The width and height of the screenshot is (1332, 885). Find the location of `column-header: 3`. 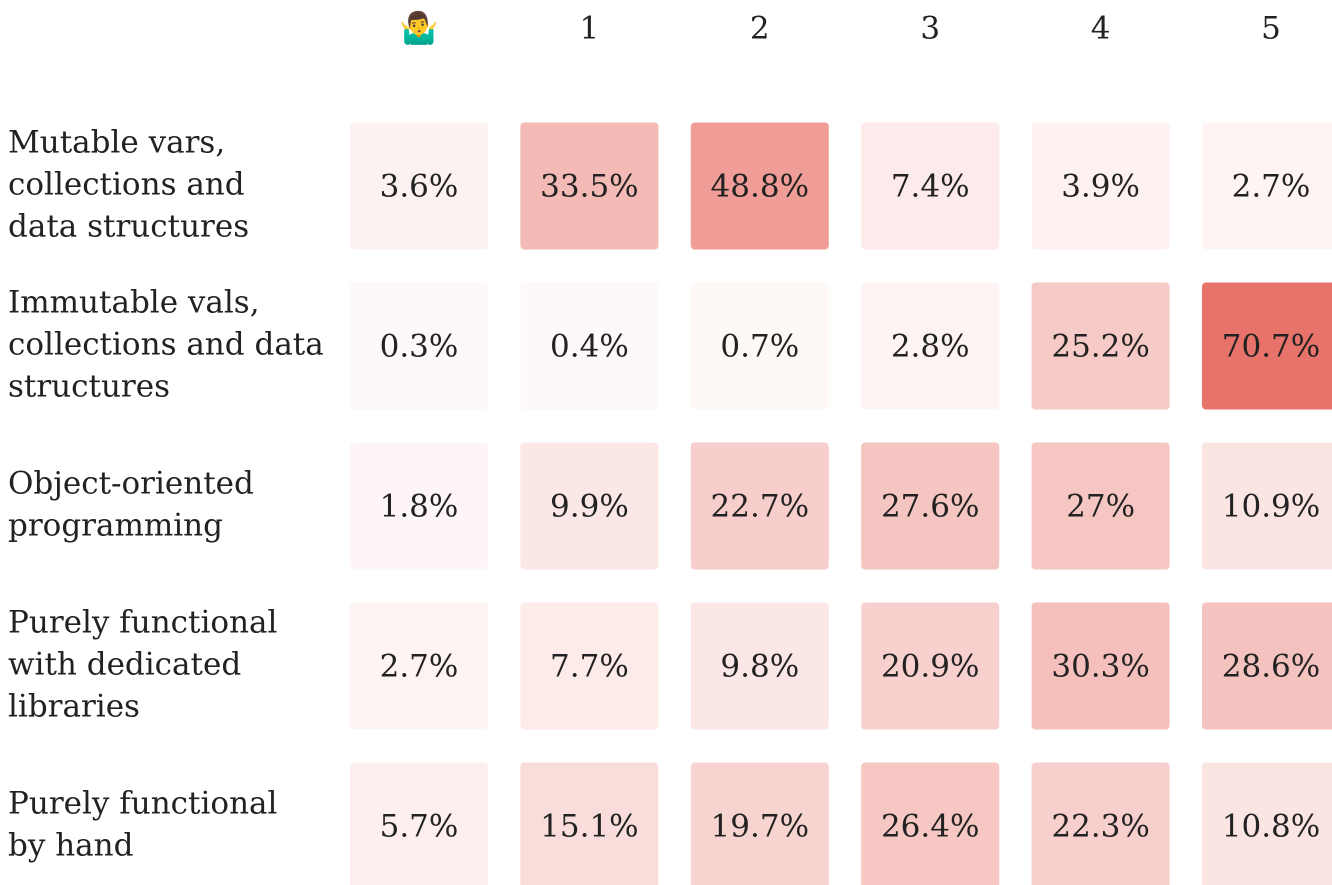

column-header: 3 is located at coordinates (930, 29).